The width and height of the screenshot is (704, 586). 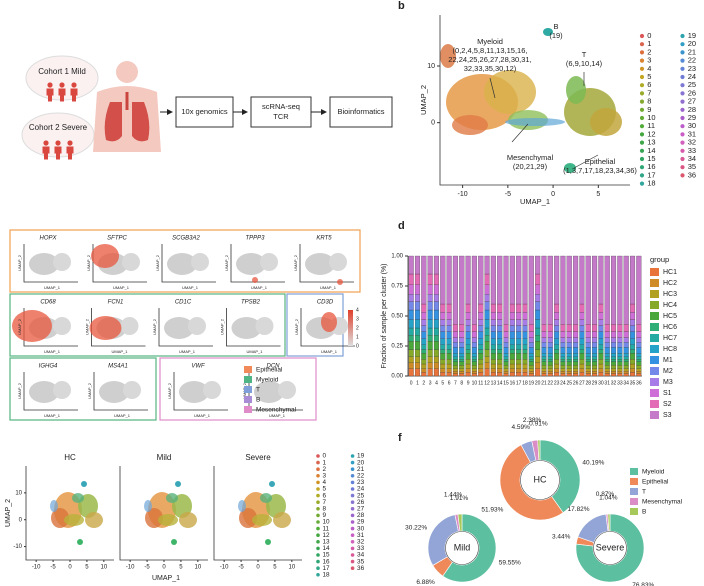 I want to click on value-label: 1.44%, so click(x=453, y=494).